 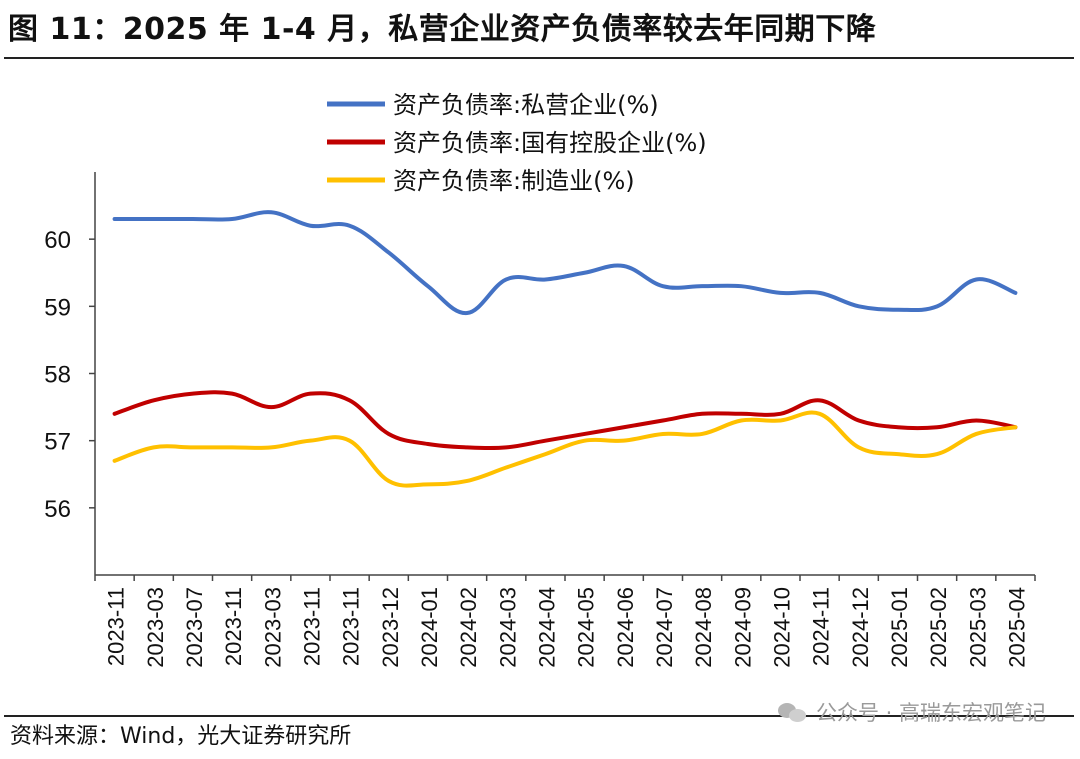 What do you see at coordinates (468, 627) in the screenshot?
I see `x-tick-label: 2024-02` at bounding box center [468, 627].